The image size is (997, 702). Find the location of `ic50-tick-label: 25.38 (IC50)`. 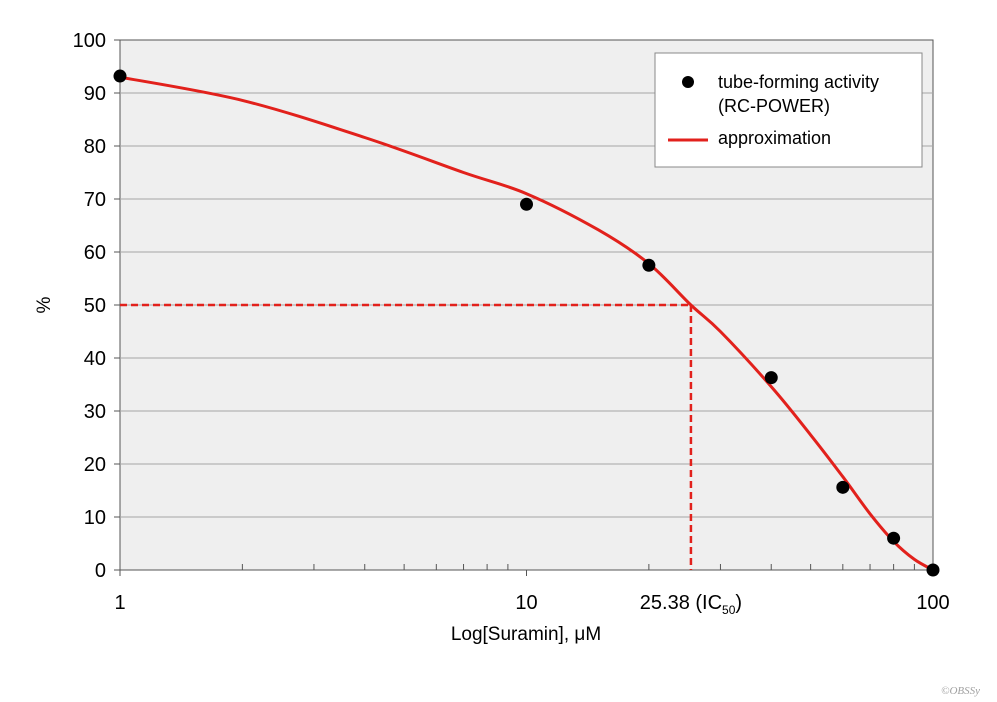

ic50-tick-label: 25.38 (IC50) is located at coordinates (691, 604).